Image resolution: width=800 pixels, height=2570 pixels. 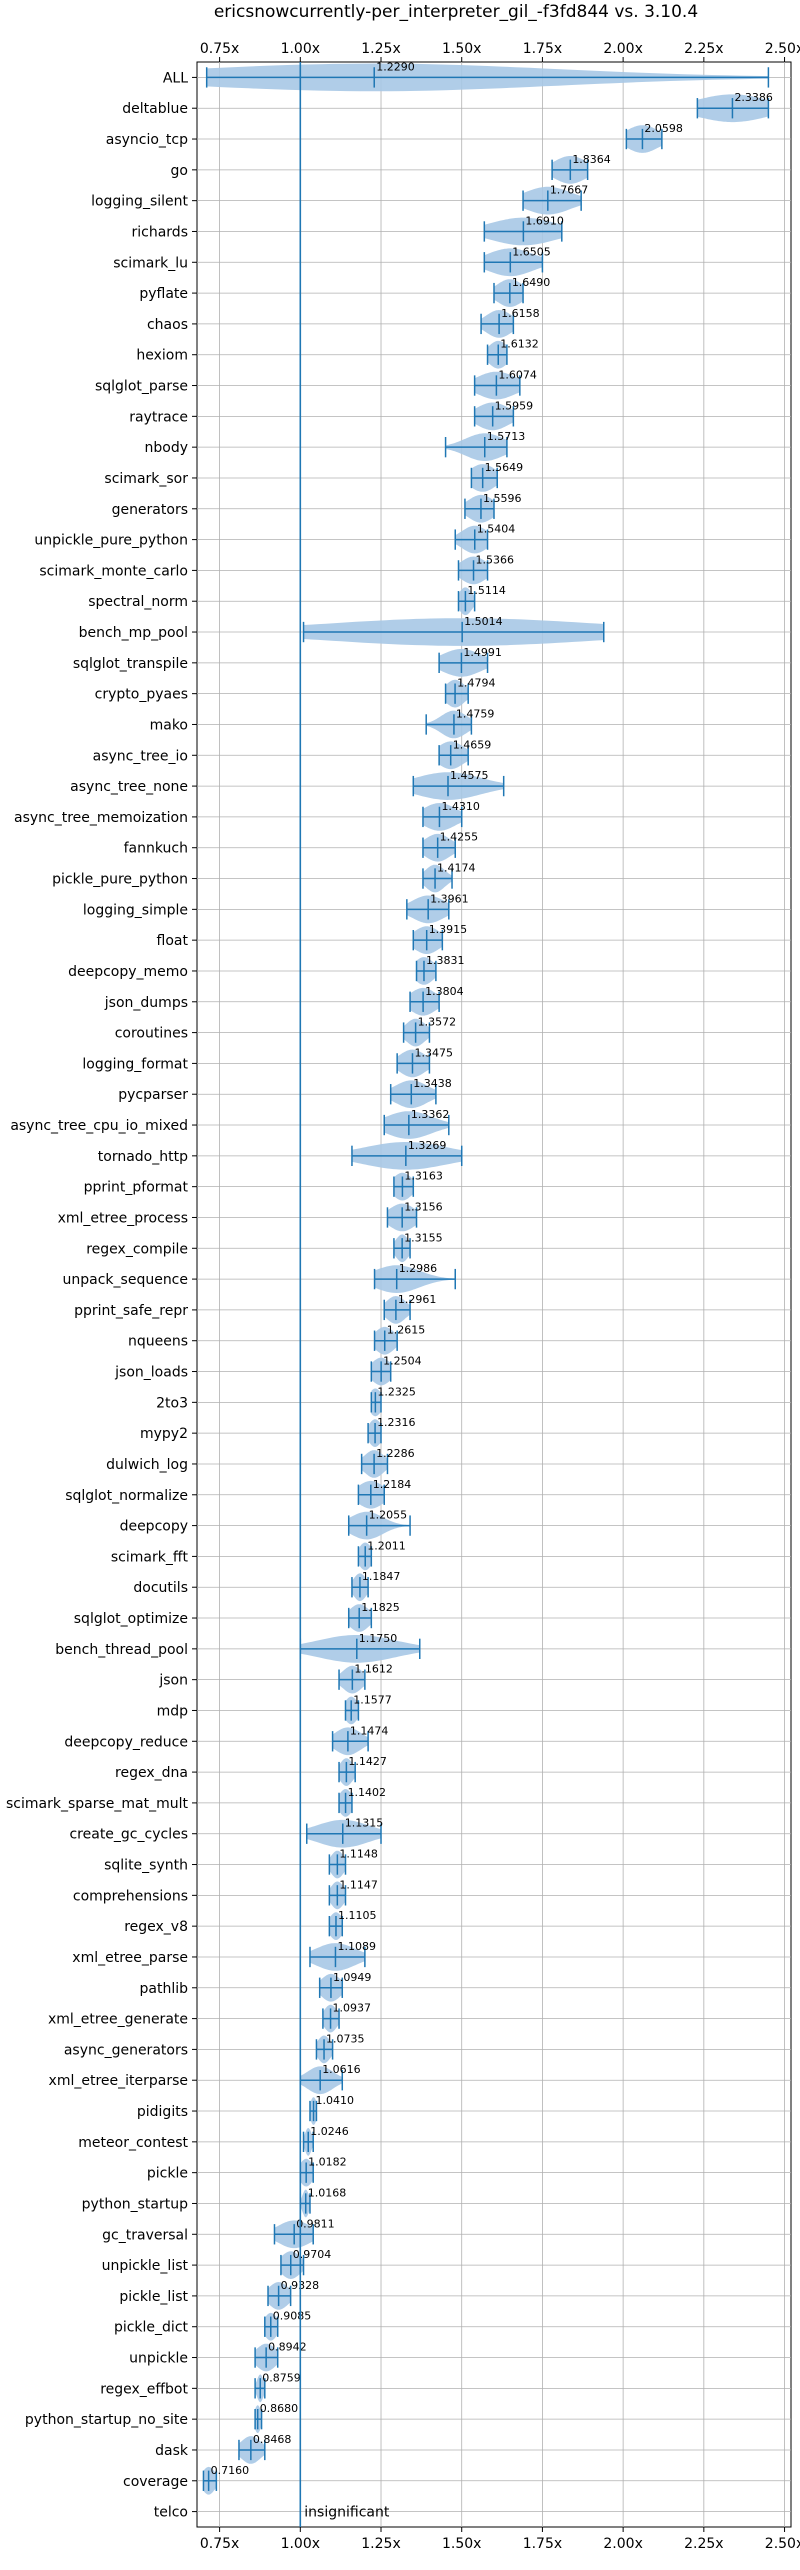 What do you see at coordinates (131, 1619) in the screenshot?
I see `category-label: sqlglot_optimize` at bounding box center [131, 1619].